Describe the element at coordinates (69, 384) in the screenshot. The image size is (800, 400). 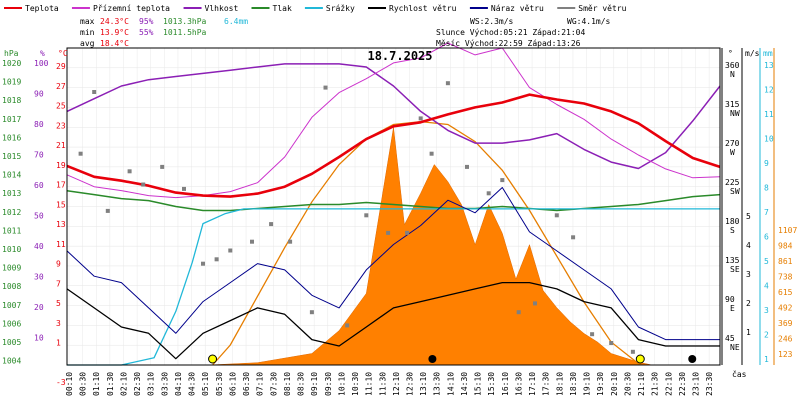
I see `x-tick-label: 00:10` at that location.